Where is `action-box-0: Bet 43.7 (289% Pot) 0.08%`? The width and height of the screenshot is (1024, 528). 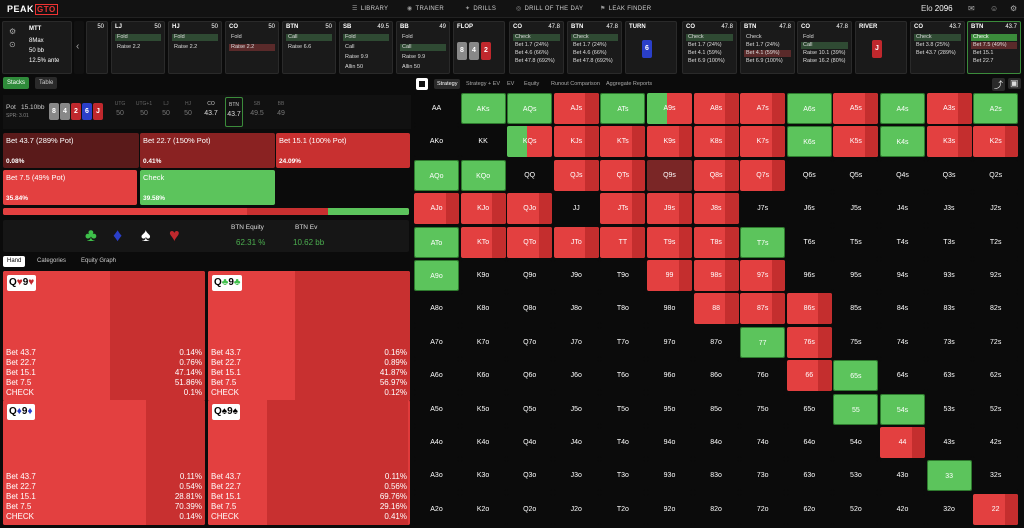 action-box-0: Bet 43.7 (289% Pot) 0.08% is located at coordinates (71, 150).